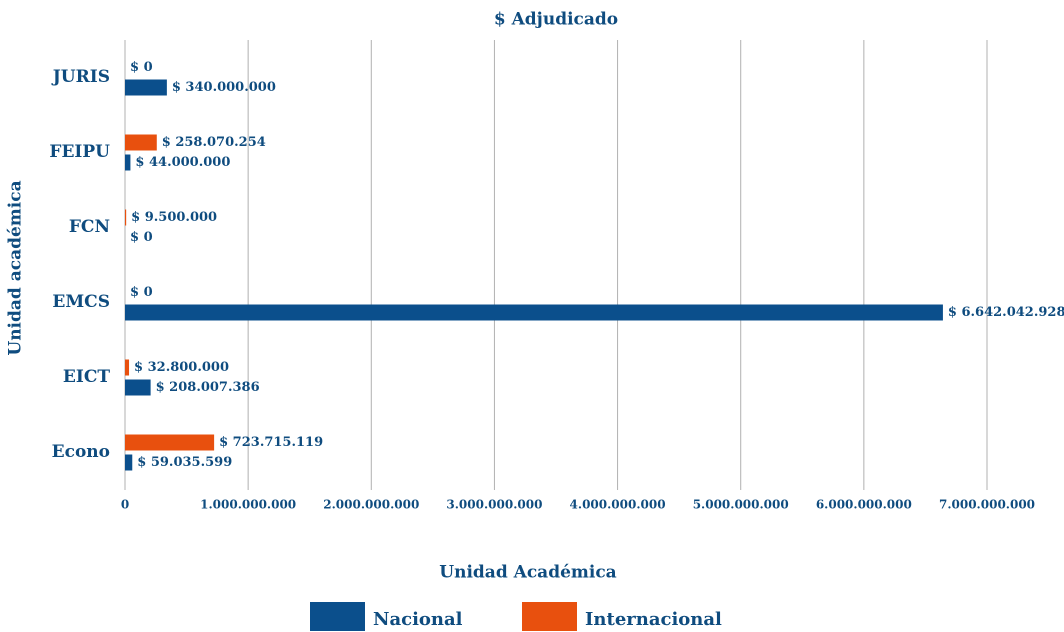  Describe the element at coordinates (653, 619) in the screenshot. I see `legend-label: Internacional` at that location.